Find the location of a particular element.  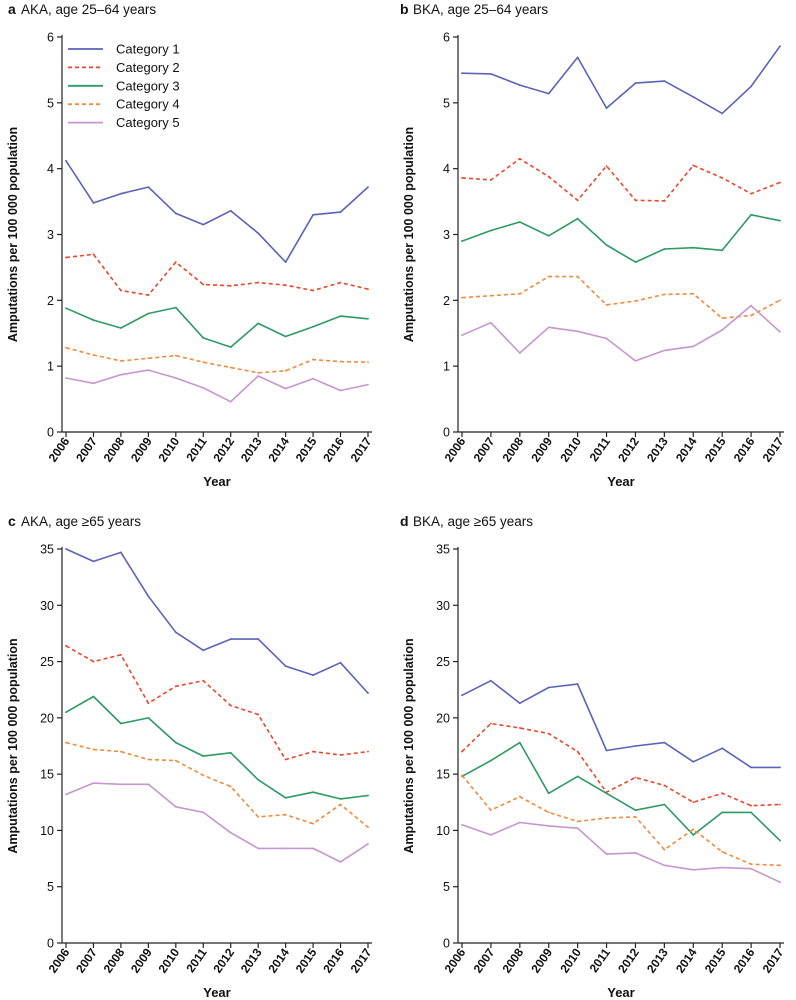

x-tick-label: 2013 is located at coordinates (251, 960).